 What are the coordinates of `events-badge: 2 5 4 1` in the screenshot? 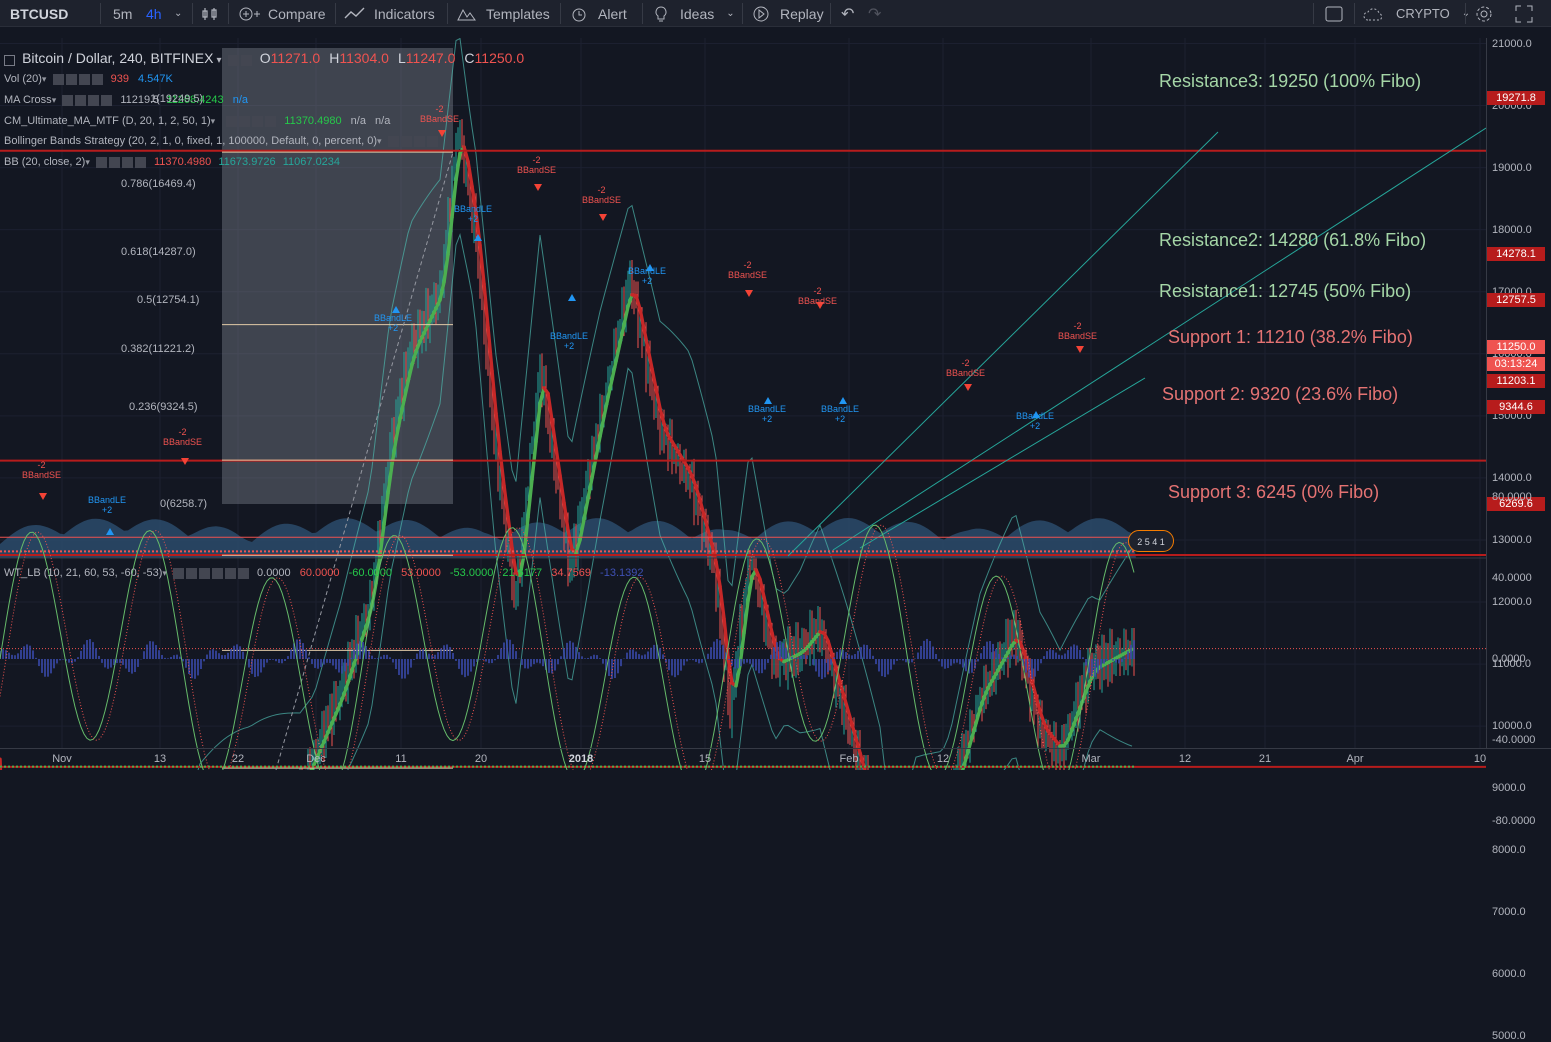 It's located at (1151, 541).